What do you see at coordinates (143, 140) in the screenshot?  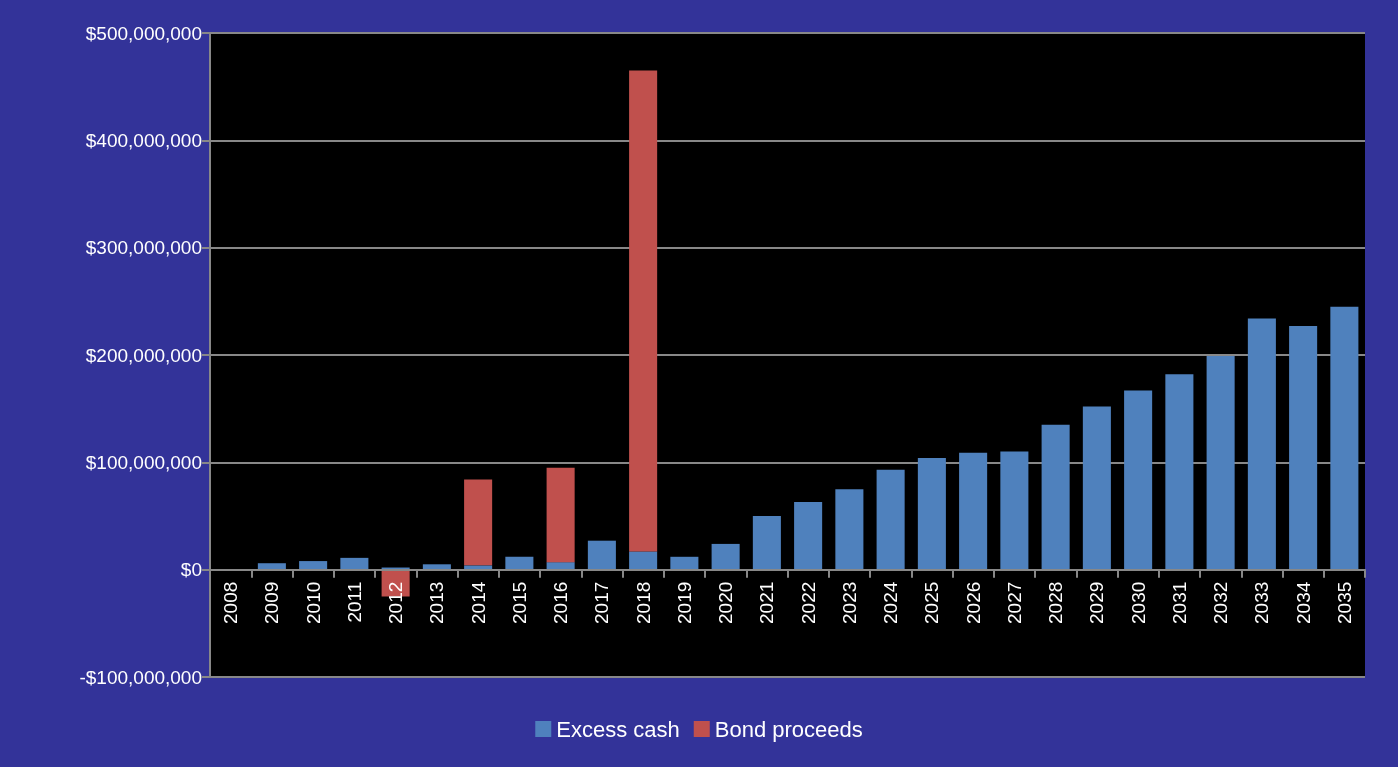 I see `y-tick-label: $400,000,000` at bounding box center [143, 140].